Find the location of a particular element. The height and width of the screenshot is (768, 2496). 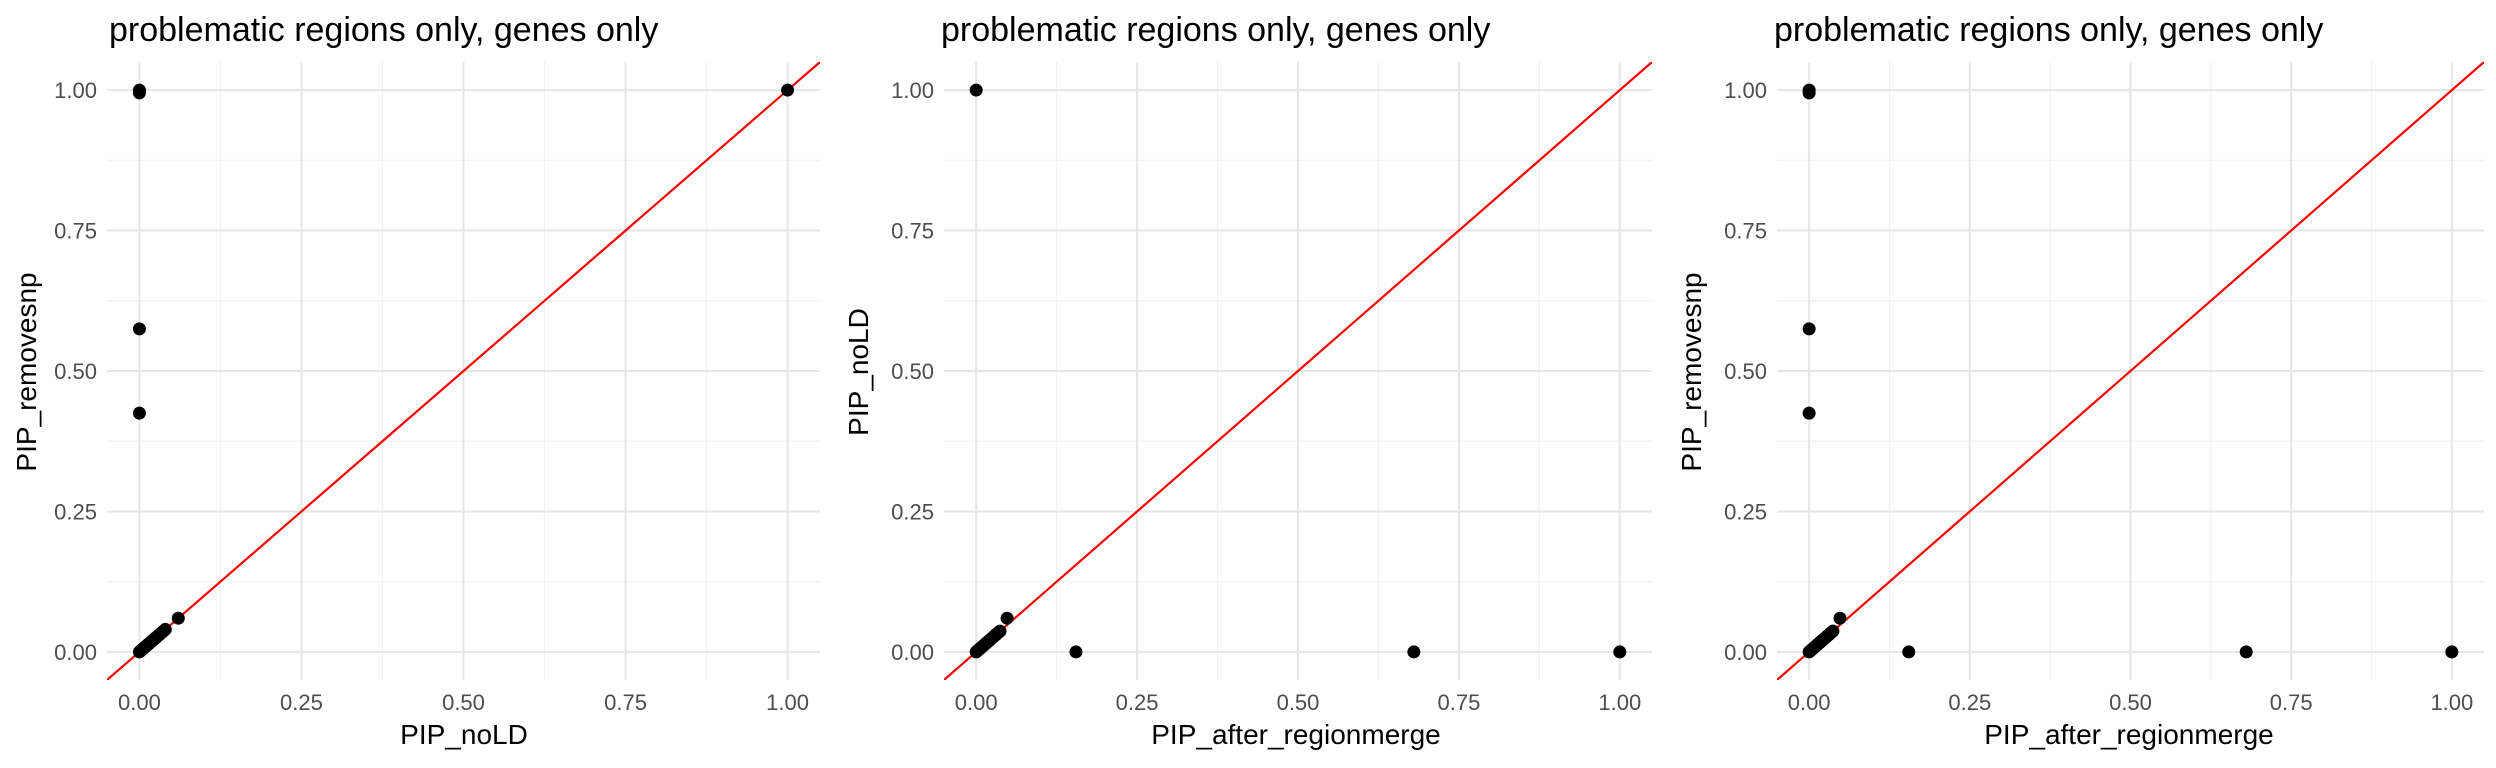

panel-3-title: problematic regions only, genes only is located at coordinates (2048, 30).